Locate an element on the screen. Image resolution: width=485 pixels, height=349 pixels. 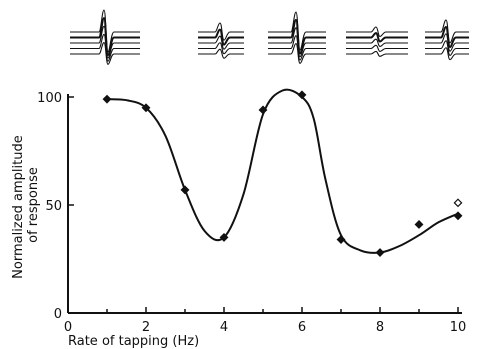
y-axis-label: Normalized amplitude of response is located at coordinates (26, 205).